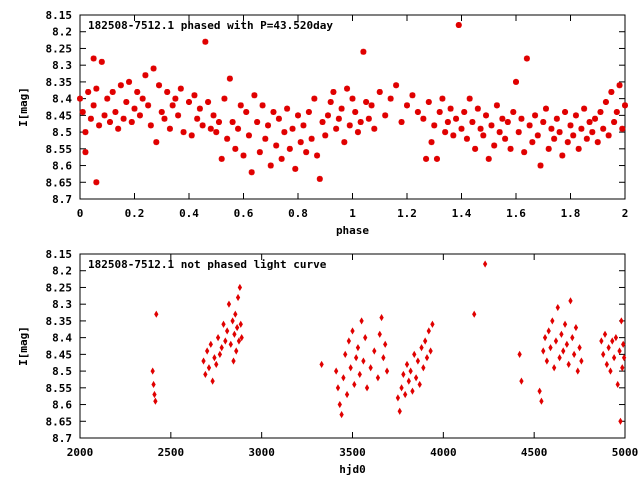 Image resolution: width=640 pixels, height=480 pixels. Describe the element at coordinates (352, 230) in the screenshot. I see `x-axis-title: phase` at that location.